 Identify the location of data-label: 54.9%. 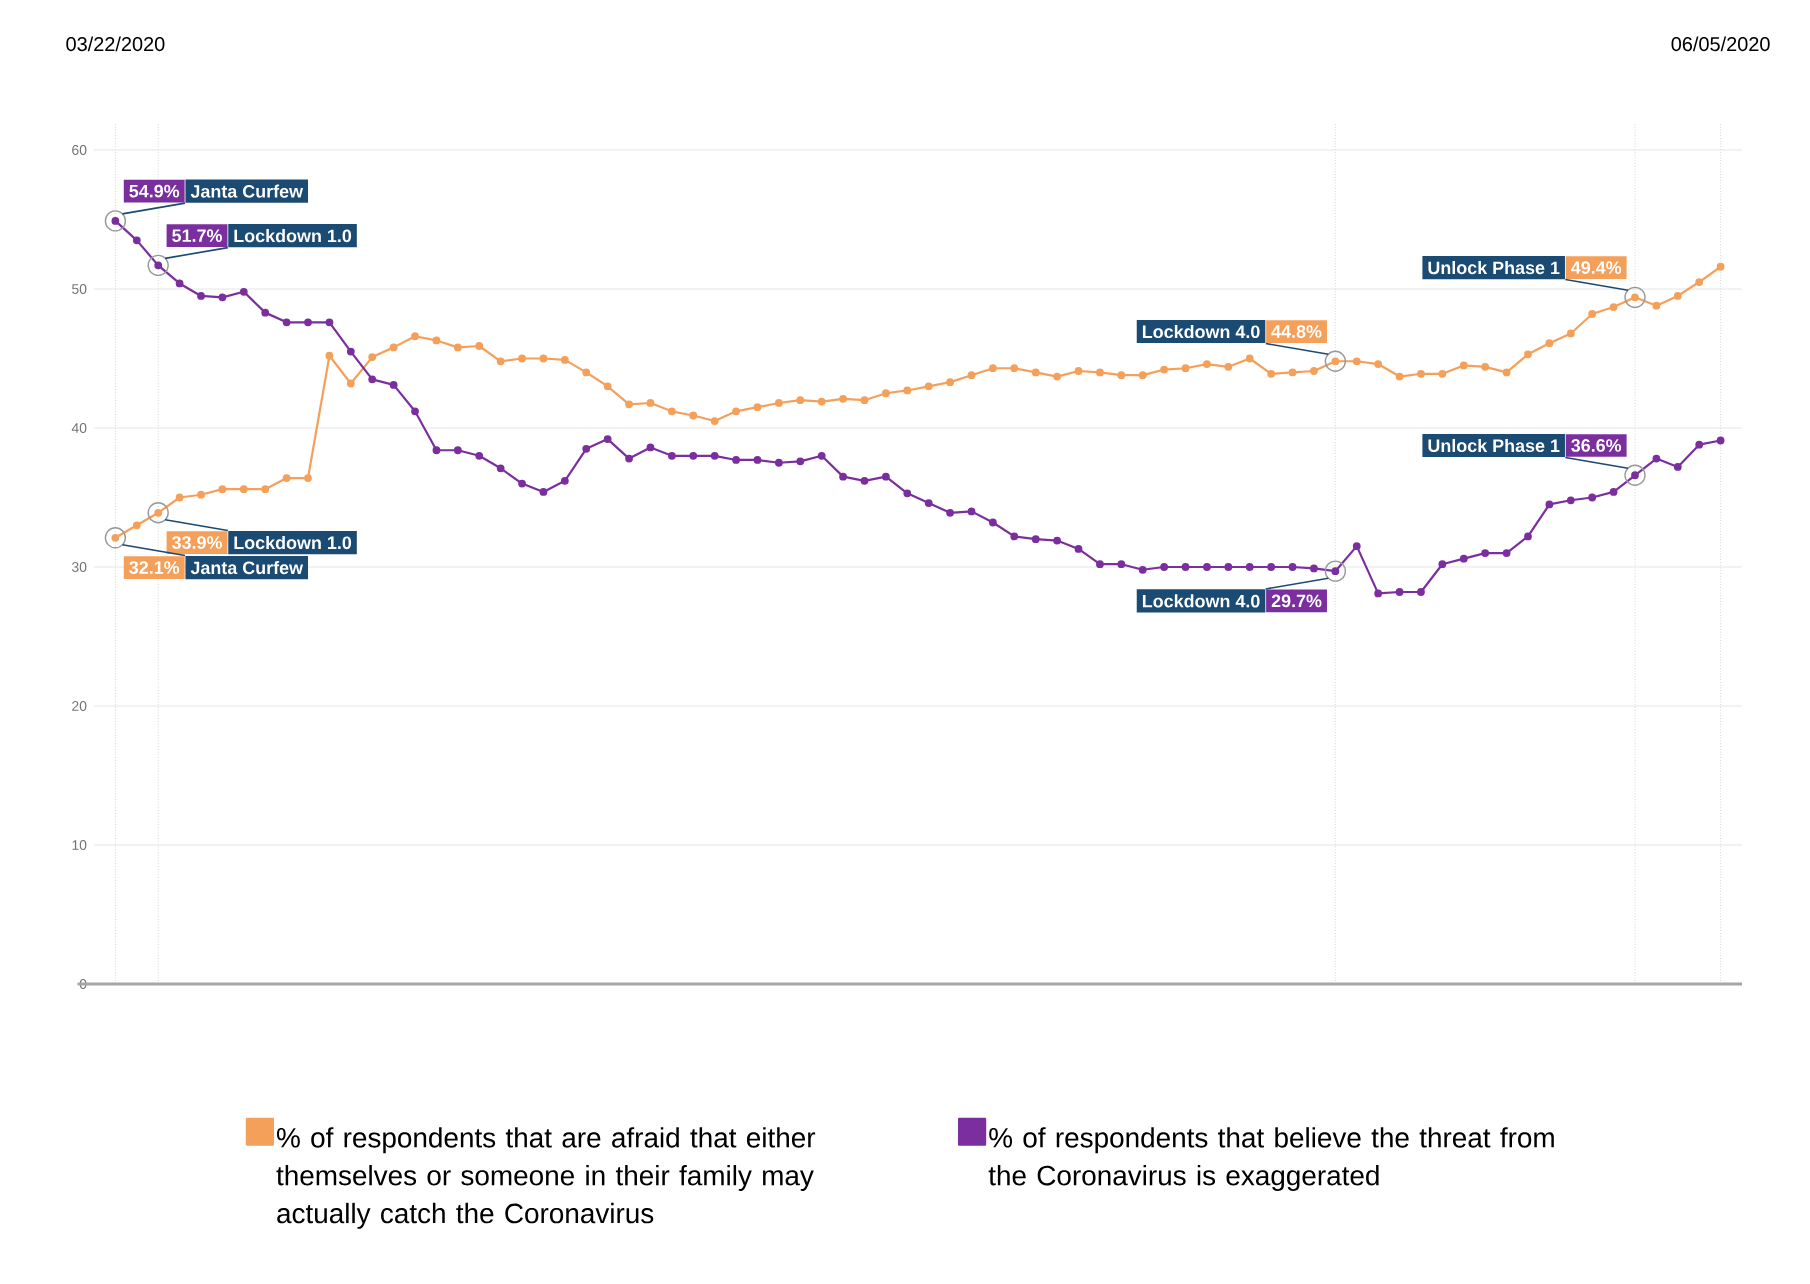
(154, 191).